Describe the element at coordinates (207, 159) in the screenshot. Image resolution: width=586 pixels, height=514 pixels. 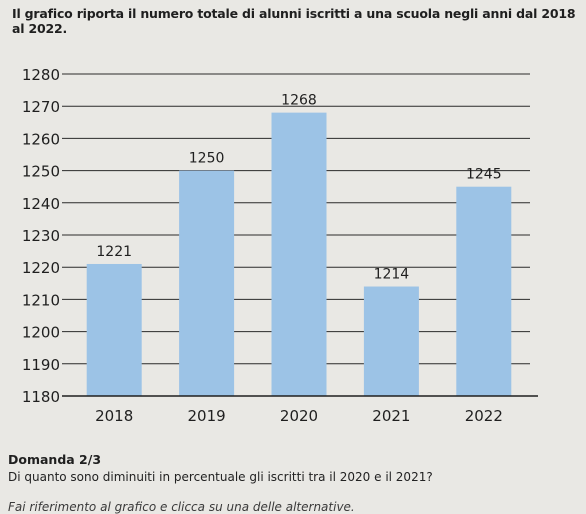
I see `data-label: 1250` at that location.